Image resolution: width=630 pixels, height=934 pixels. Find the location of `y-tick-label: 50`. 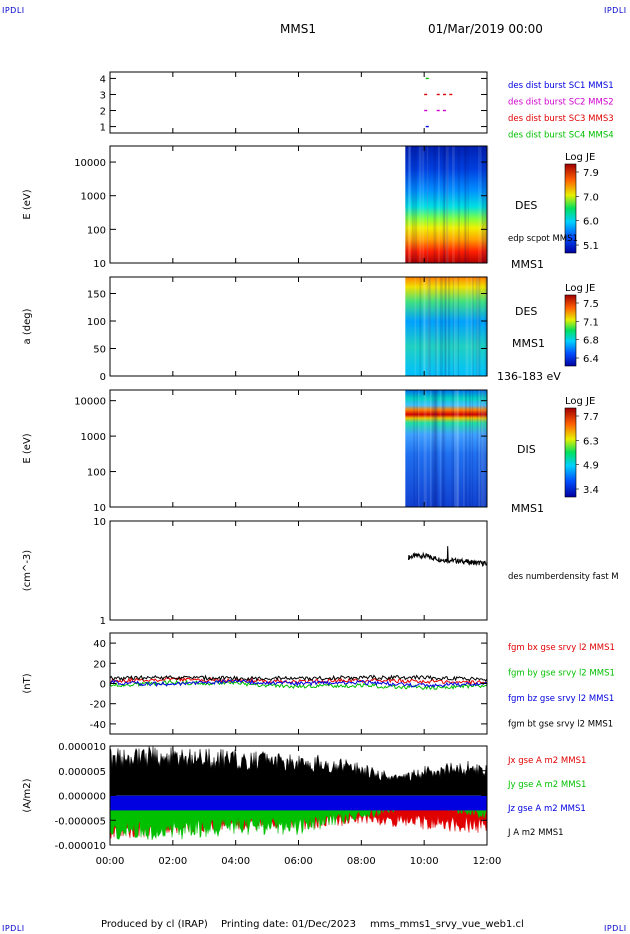

y-tick-label: 50 is located at coordinates (99, 350).